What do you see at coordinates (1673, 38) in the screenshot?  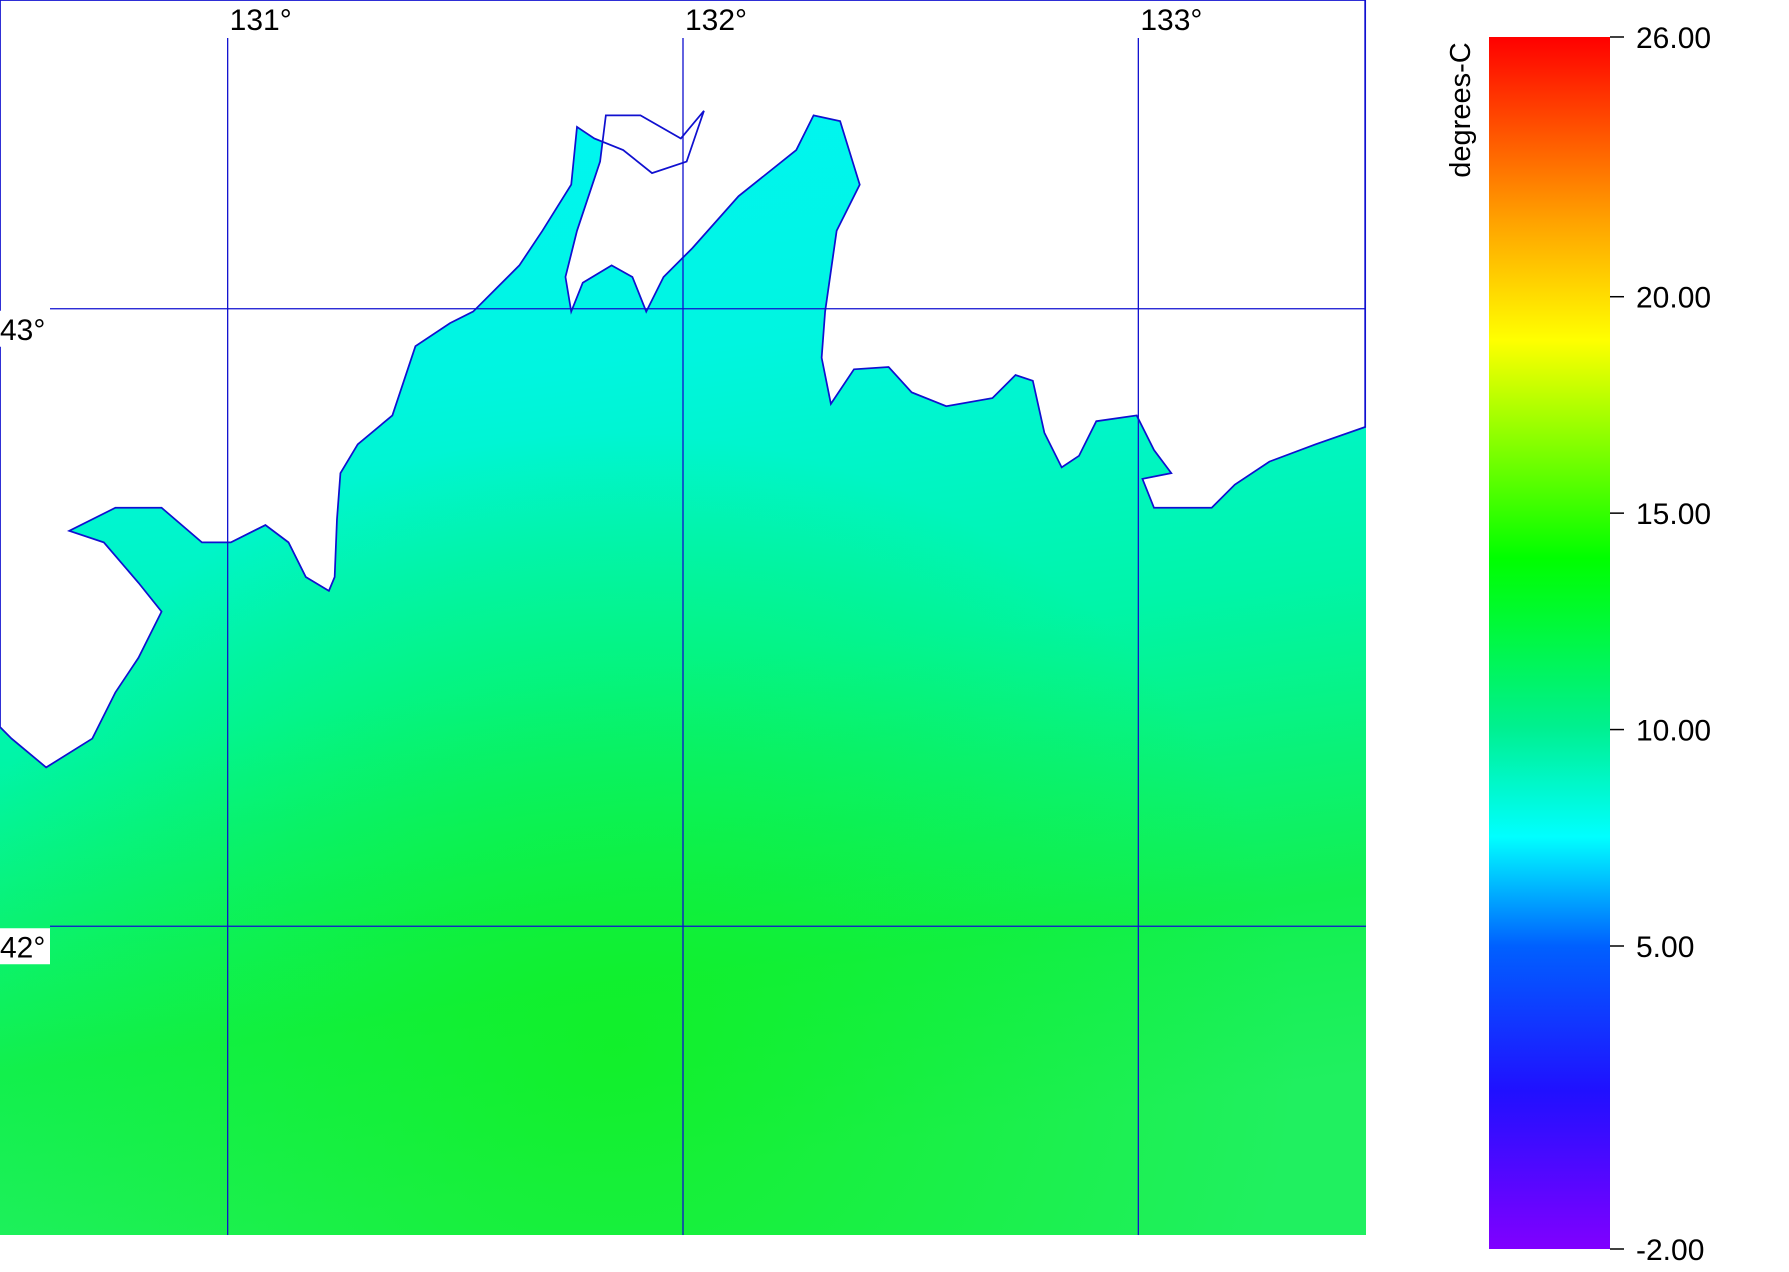 I see `colorbar-tick-label: 26.00` at bounding box center [1673, 38].